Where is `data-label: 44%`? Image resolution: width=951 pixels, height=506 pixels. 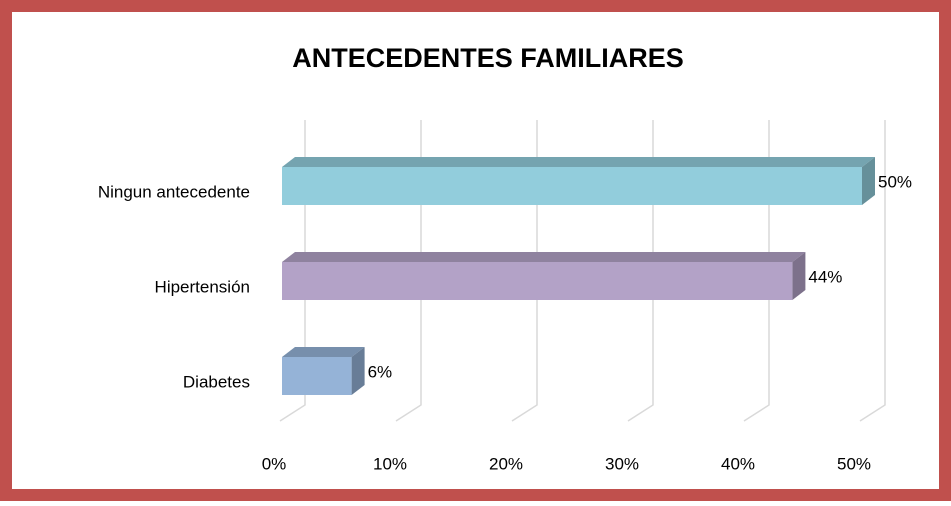 data-label: 44% is located at coordinates (825, 276).